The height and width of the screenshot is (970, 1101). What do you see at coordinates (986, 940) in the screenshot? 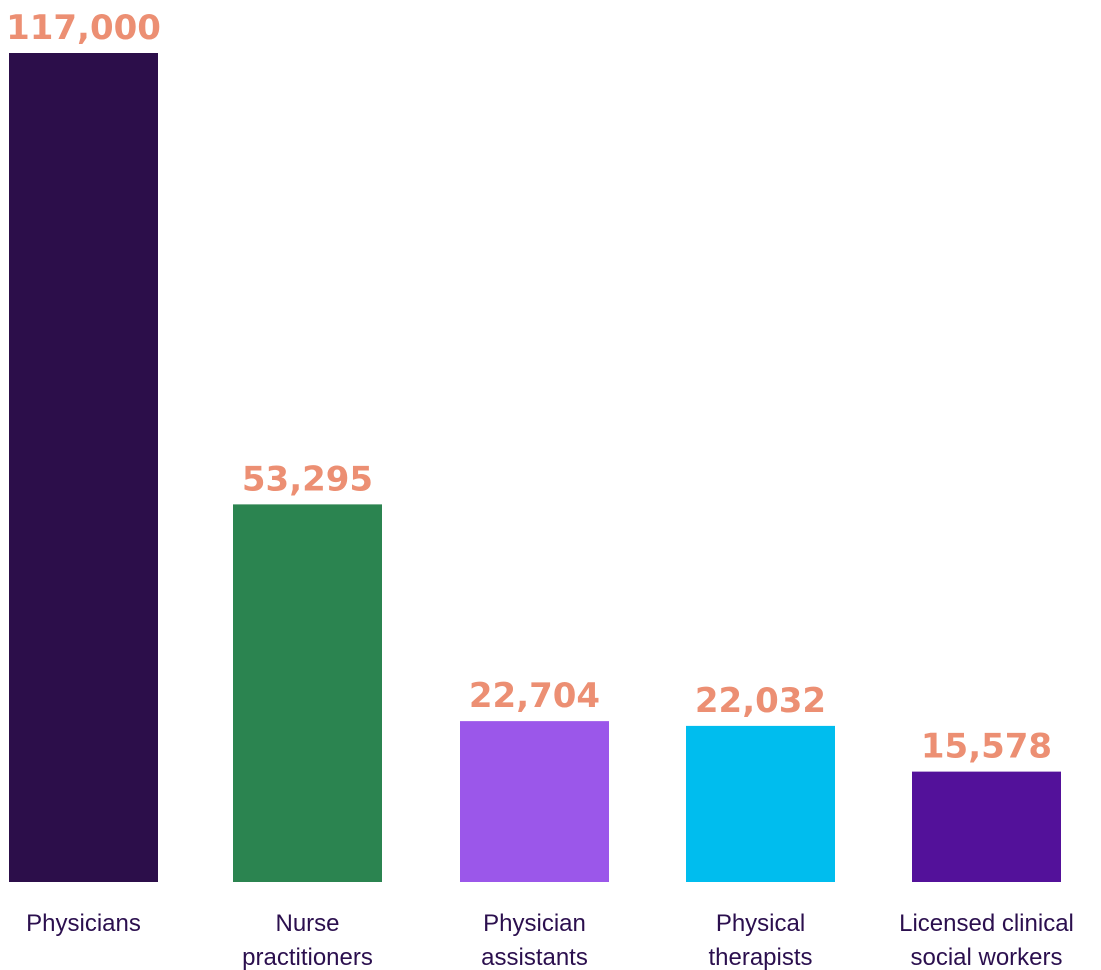
I see `category-label-5: Licensed clinical social workers` at bounding box center [986, 940].